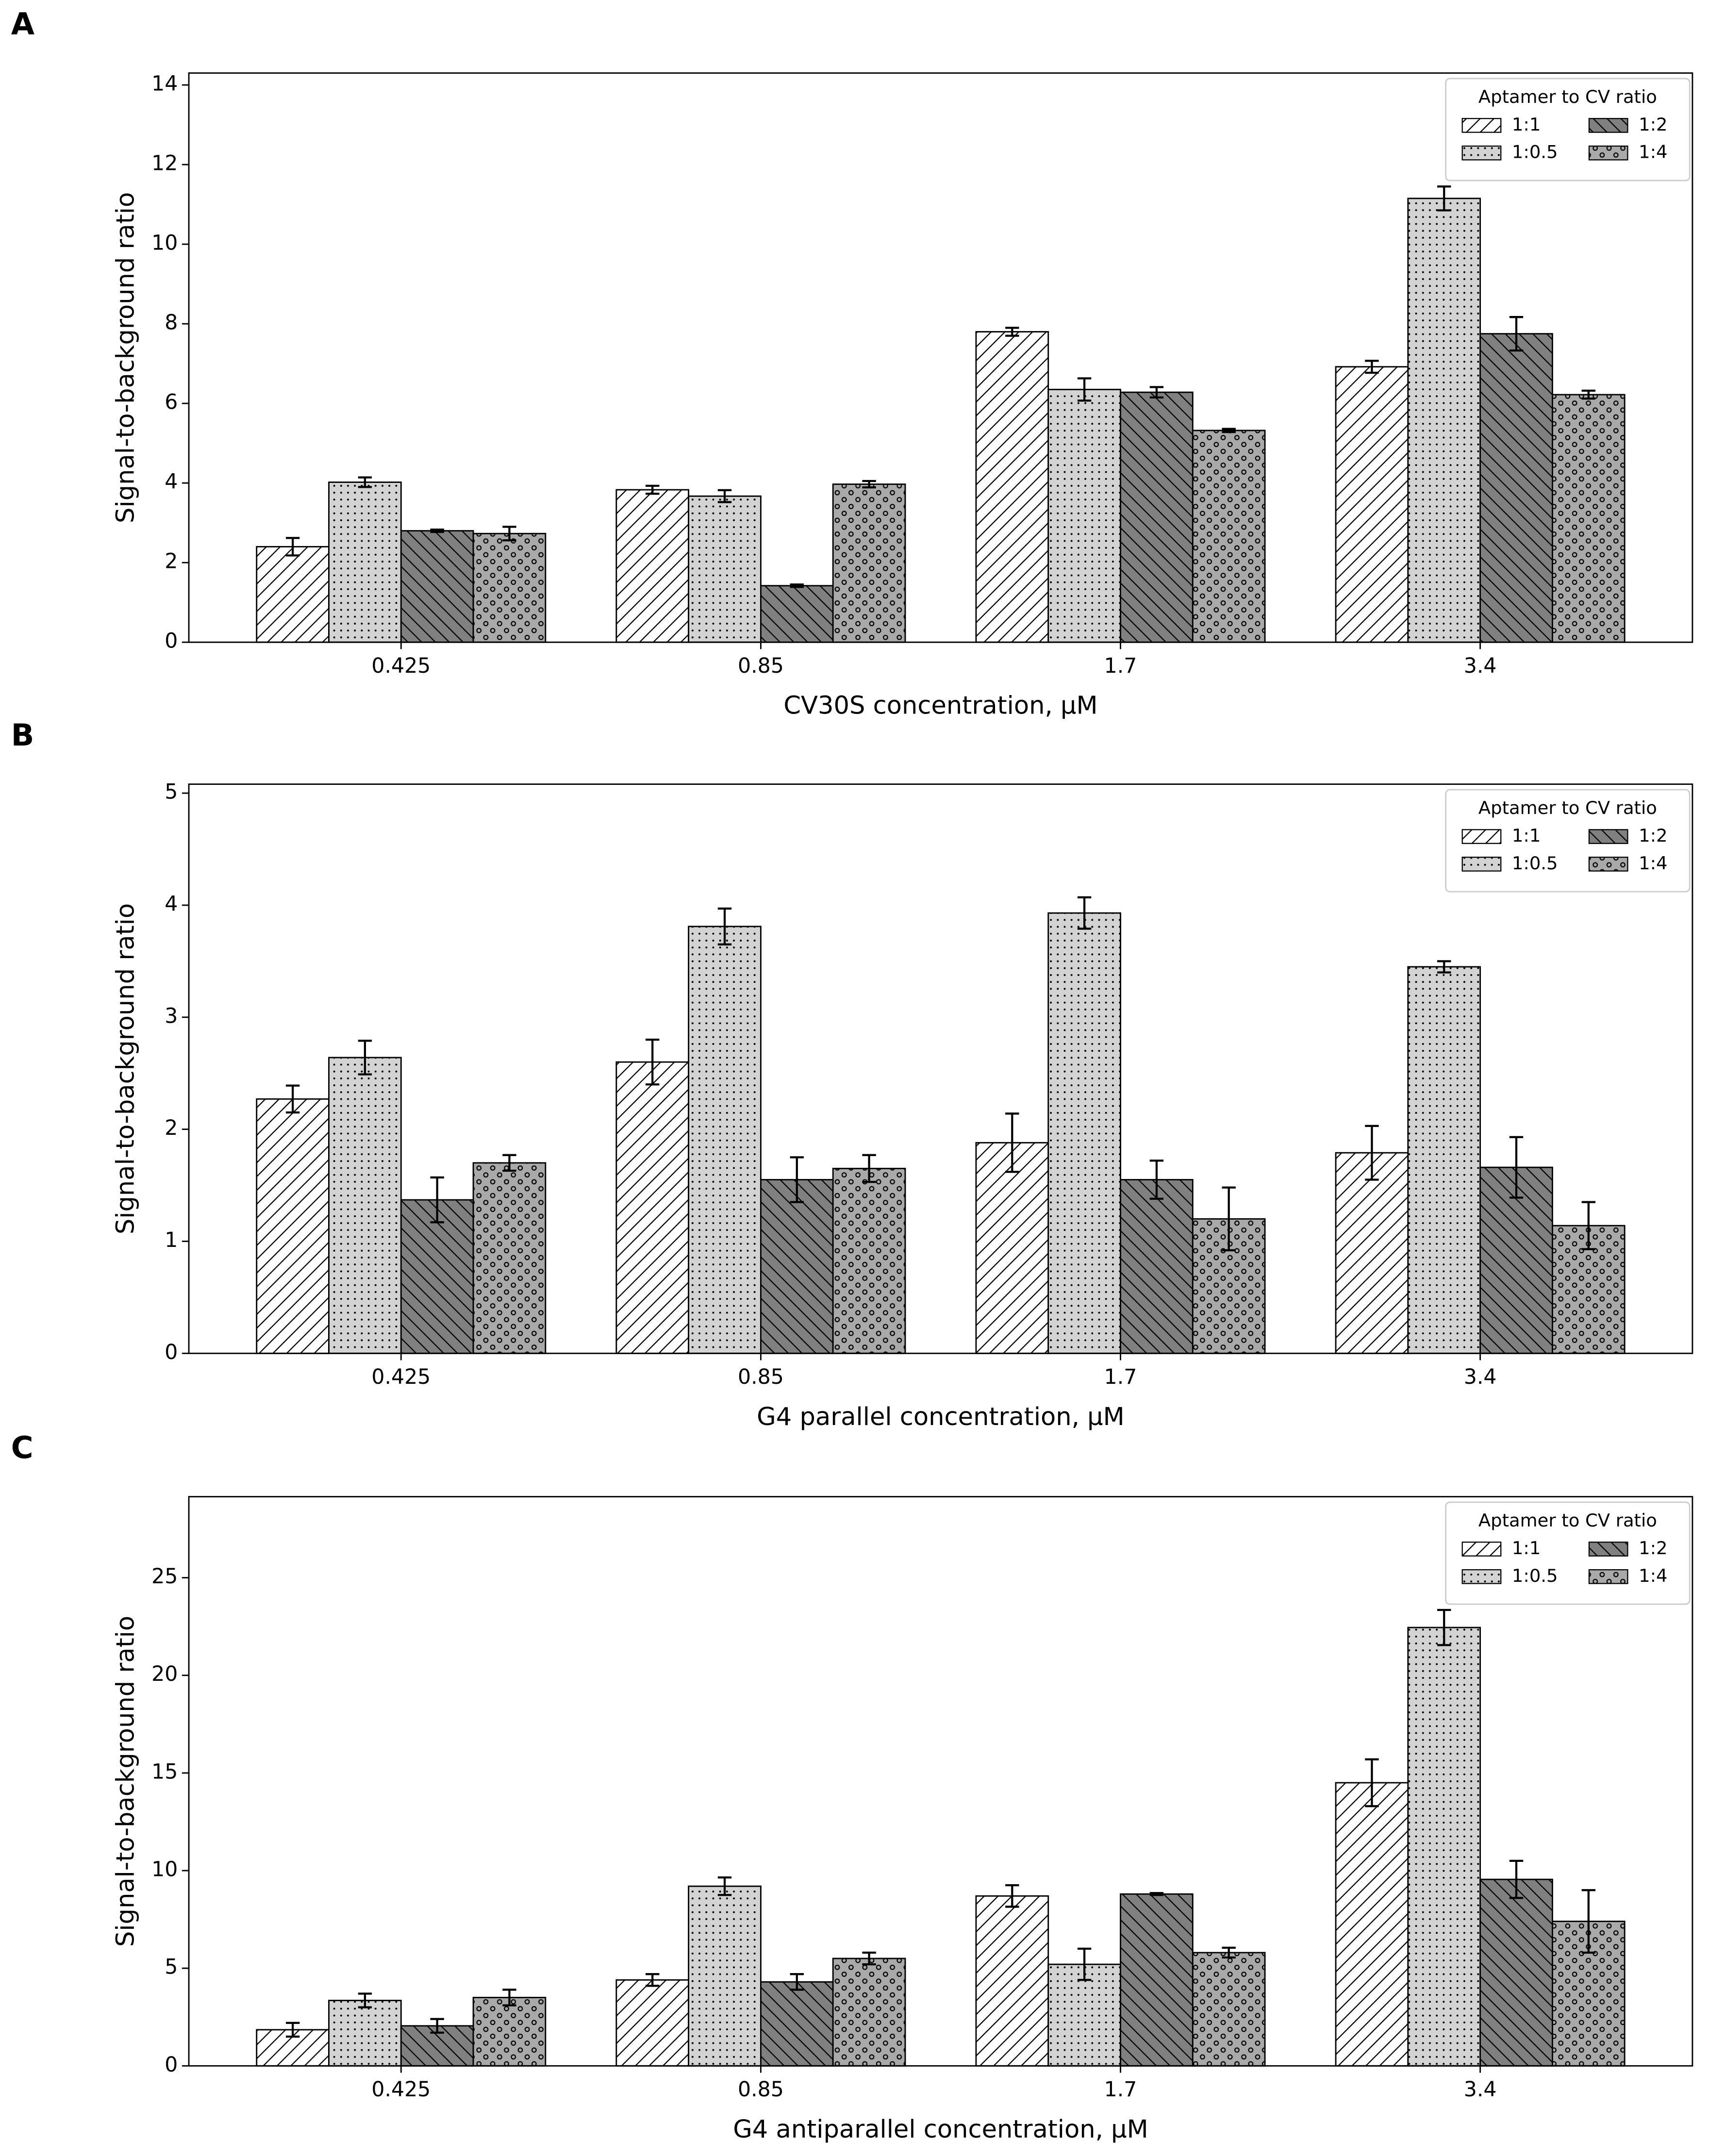 The image size is (1709, 2156). I want to click on y-tick-label: 8, so click(171, 323).